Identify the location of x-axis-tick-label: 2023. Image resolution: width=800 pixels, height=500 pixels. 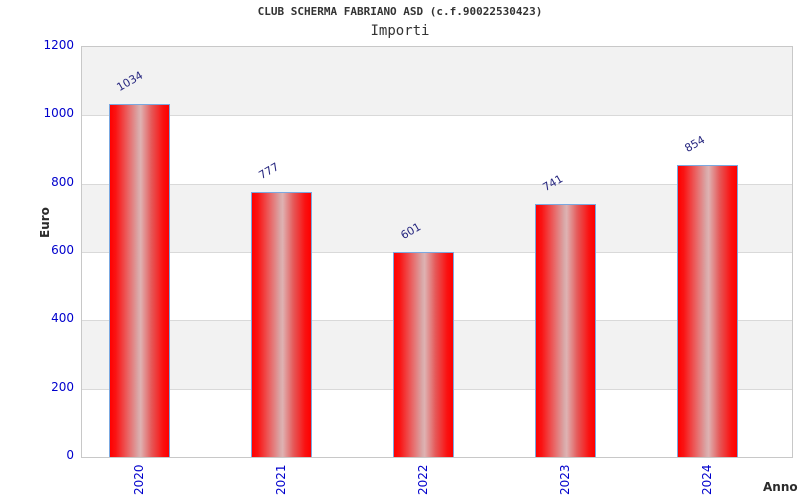
(565, 479).